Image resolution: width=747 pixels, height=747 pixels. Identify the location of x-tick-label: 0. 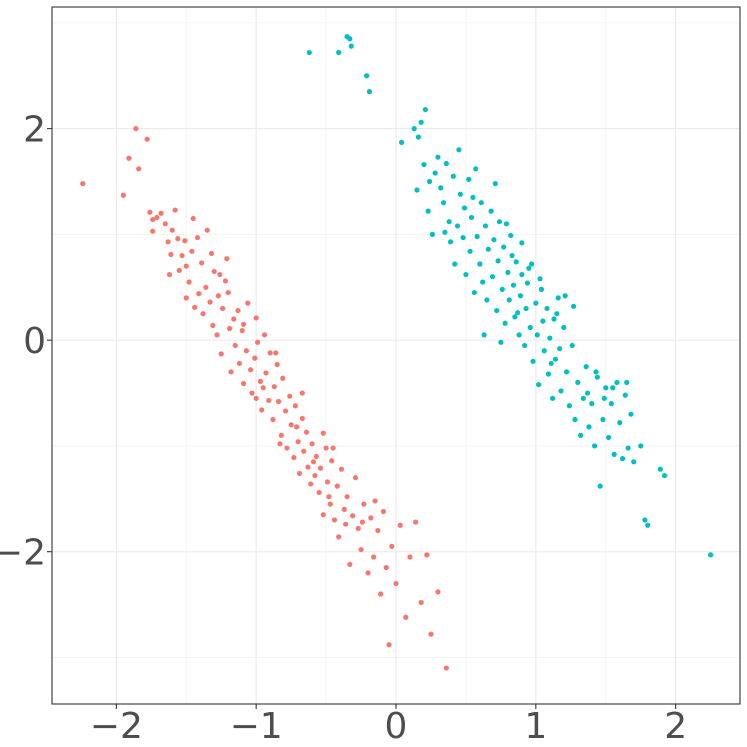
(396, 726).